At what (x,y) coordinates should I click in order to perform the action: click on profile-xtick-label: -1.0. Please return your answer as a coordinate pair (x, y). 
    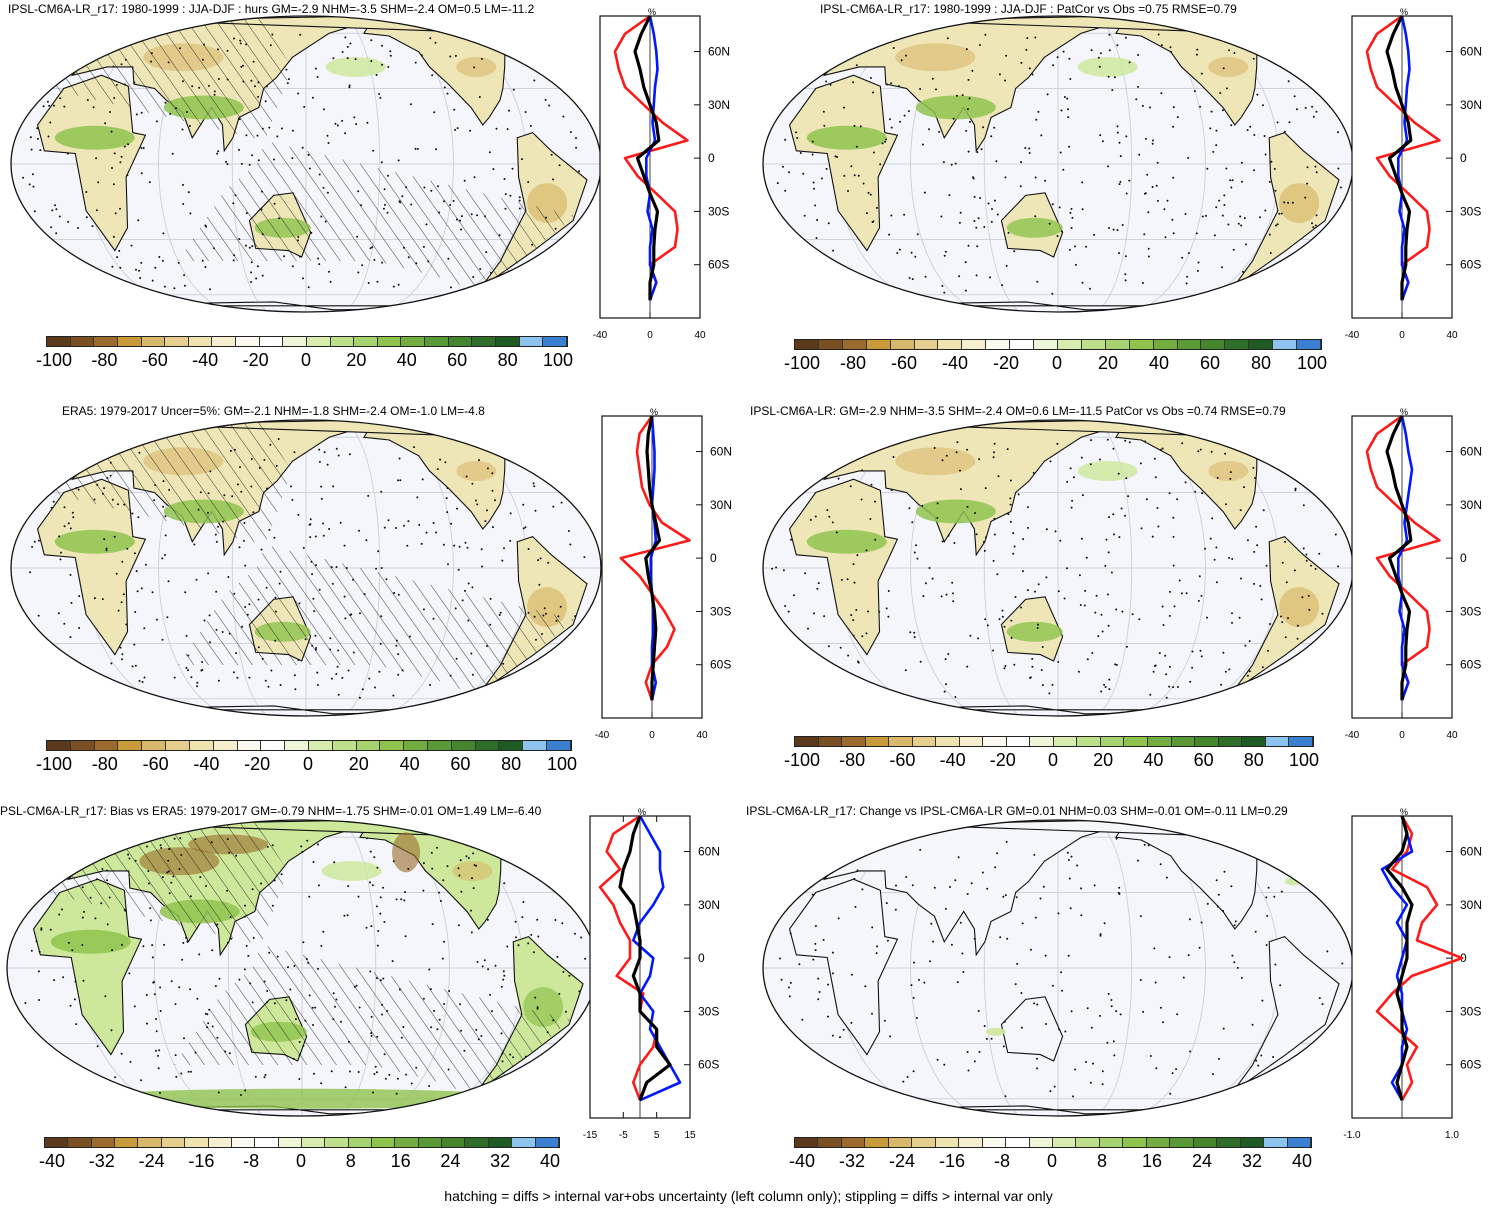
    Looking at the image, I should click on (1352, 1135).